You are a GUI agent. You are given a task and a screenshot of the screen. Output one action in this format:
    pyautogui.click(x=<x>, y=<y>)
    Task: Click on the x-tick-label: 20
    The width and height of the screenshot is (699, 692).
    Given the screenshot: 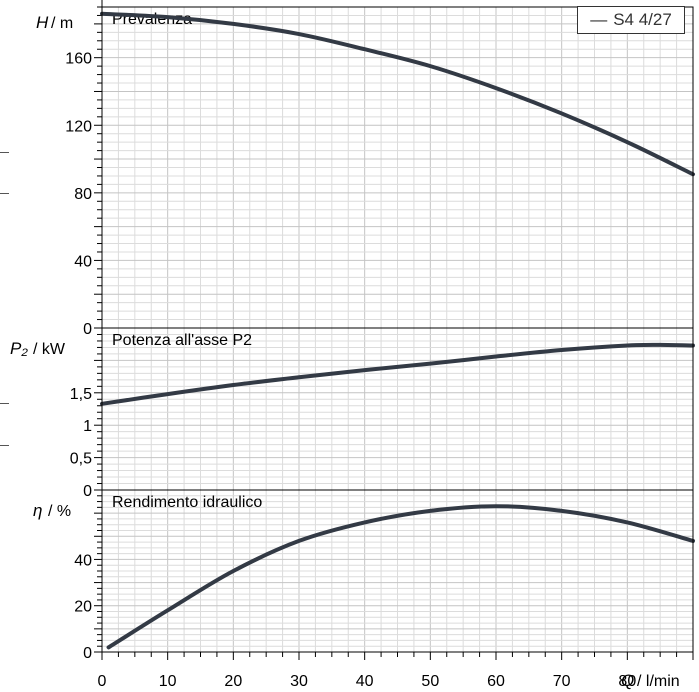 What is the action you would take?
    pyautogui.click(x=233, y=681)
    